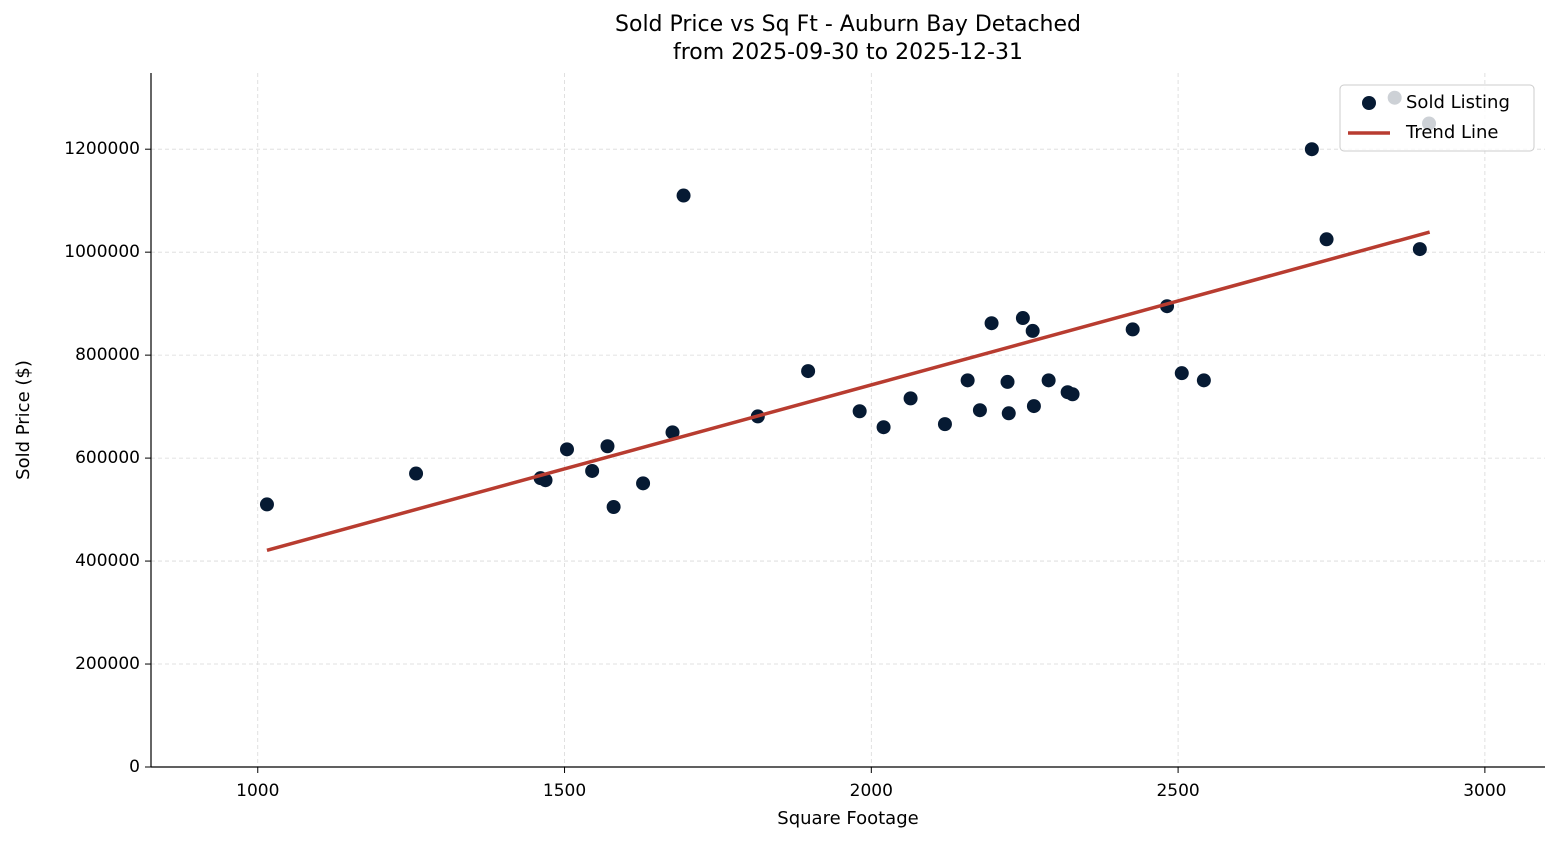 The image size is (1560, 845). I want to click on y-tick-label: 0, so click(134, 767).